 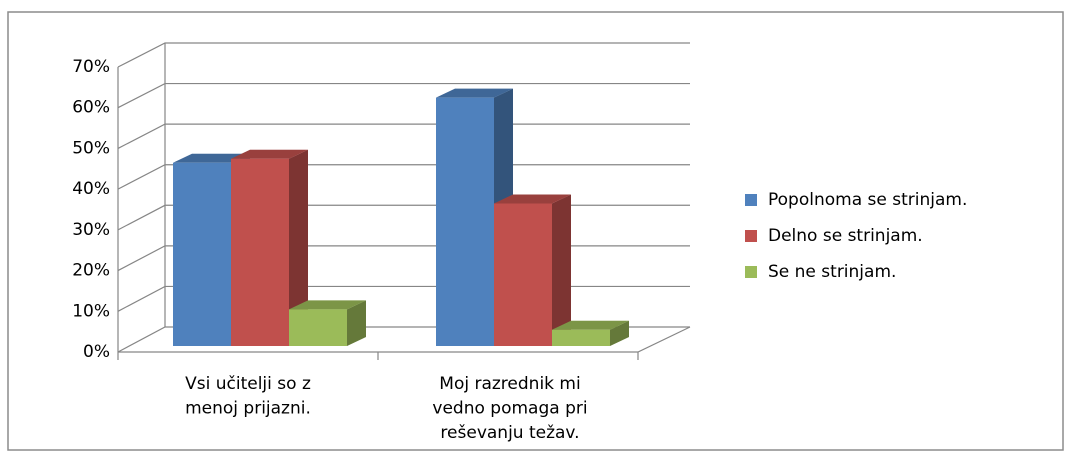 What do you see at coordinates (91, 189) in the screenshot?
I see `y-tick-label: 40%` at bounding box center [91, 189].